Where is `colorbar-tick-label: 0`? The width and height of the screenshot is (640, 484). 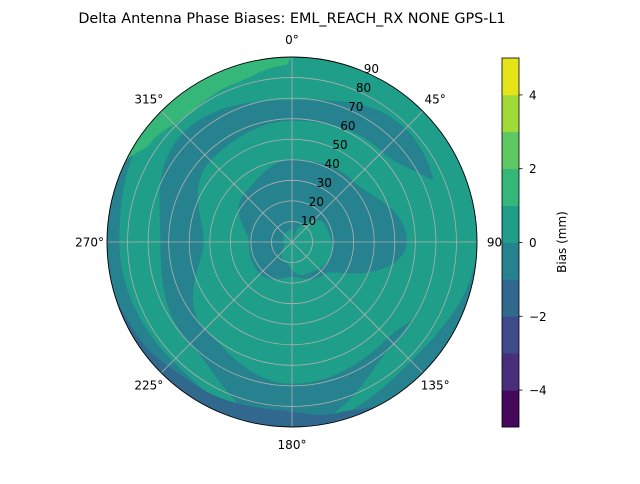
colorbar-tick-label: 0 is located at coordinates (533, 243).